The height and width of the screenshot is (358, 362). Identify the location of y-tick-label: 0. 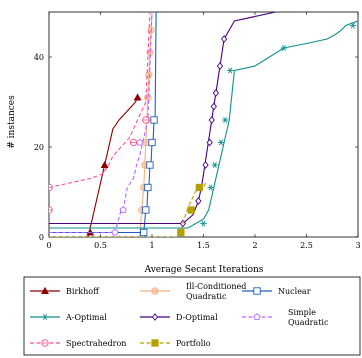
(41, 237).